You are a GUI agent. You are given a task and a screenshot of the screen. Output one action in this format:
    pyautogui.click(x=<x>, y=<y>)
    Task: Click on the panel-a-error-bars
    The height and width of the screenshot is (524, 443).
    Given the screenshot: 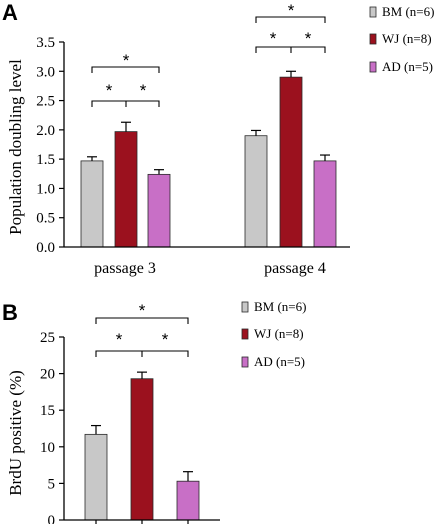 What is the action you would take?
    pyautogui.click(x=208, y=122)
    